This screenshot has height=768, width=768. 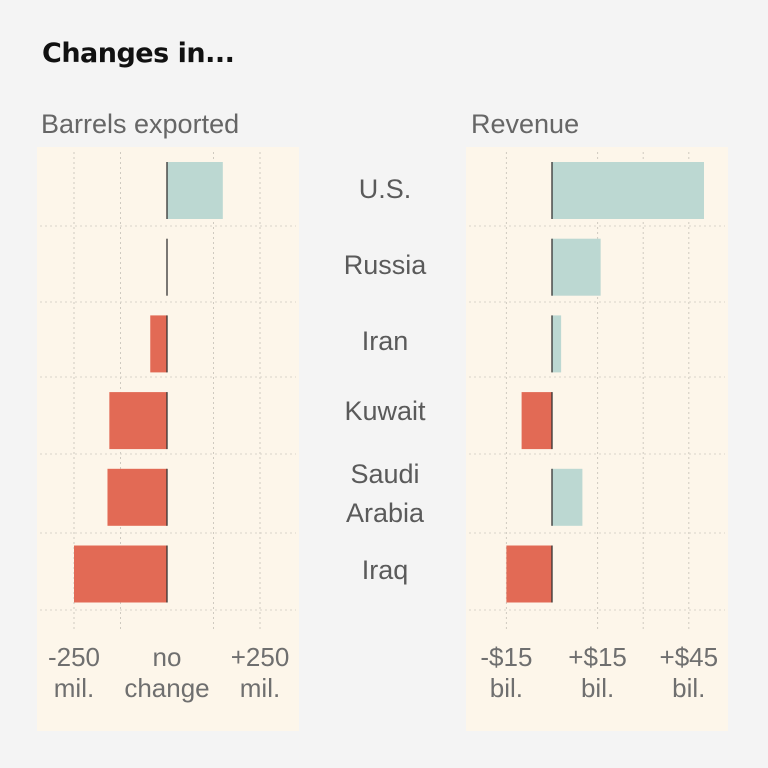 I want to click on tick-value: -$15, so click(x=506, y=657).